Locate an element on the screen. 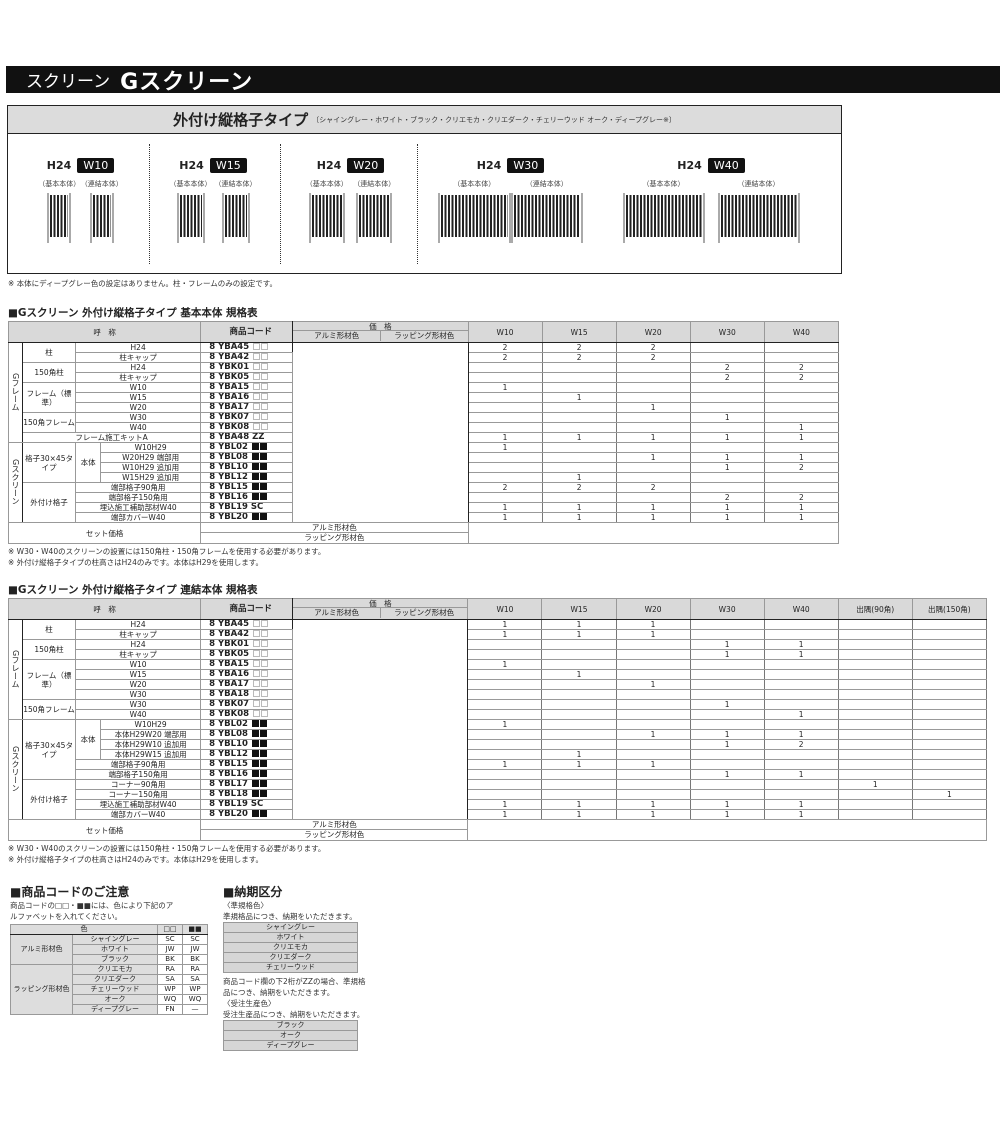  item-name: 柱キャップ is located at coordinates (138, 377).